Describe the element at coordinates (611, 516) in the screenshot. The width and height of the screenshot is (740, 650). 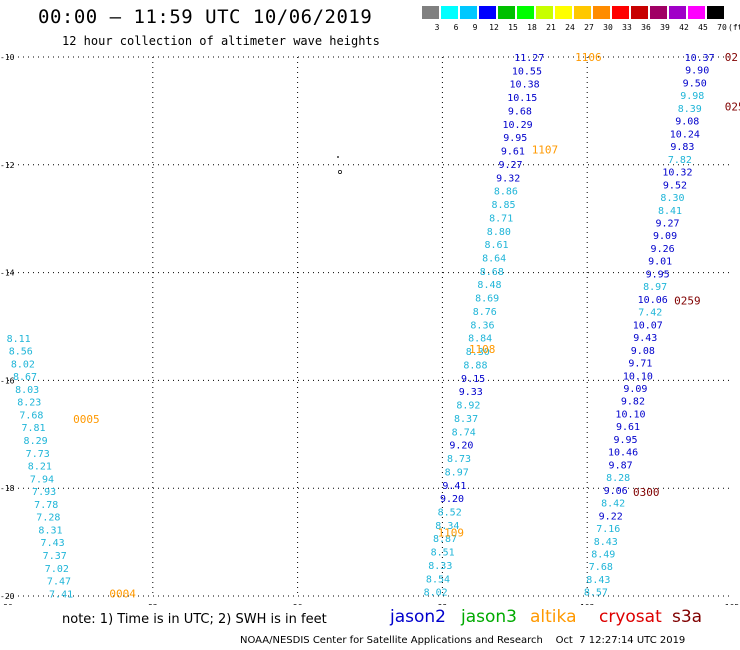
I see `wave-height-value: 9.22` at that location.